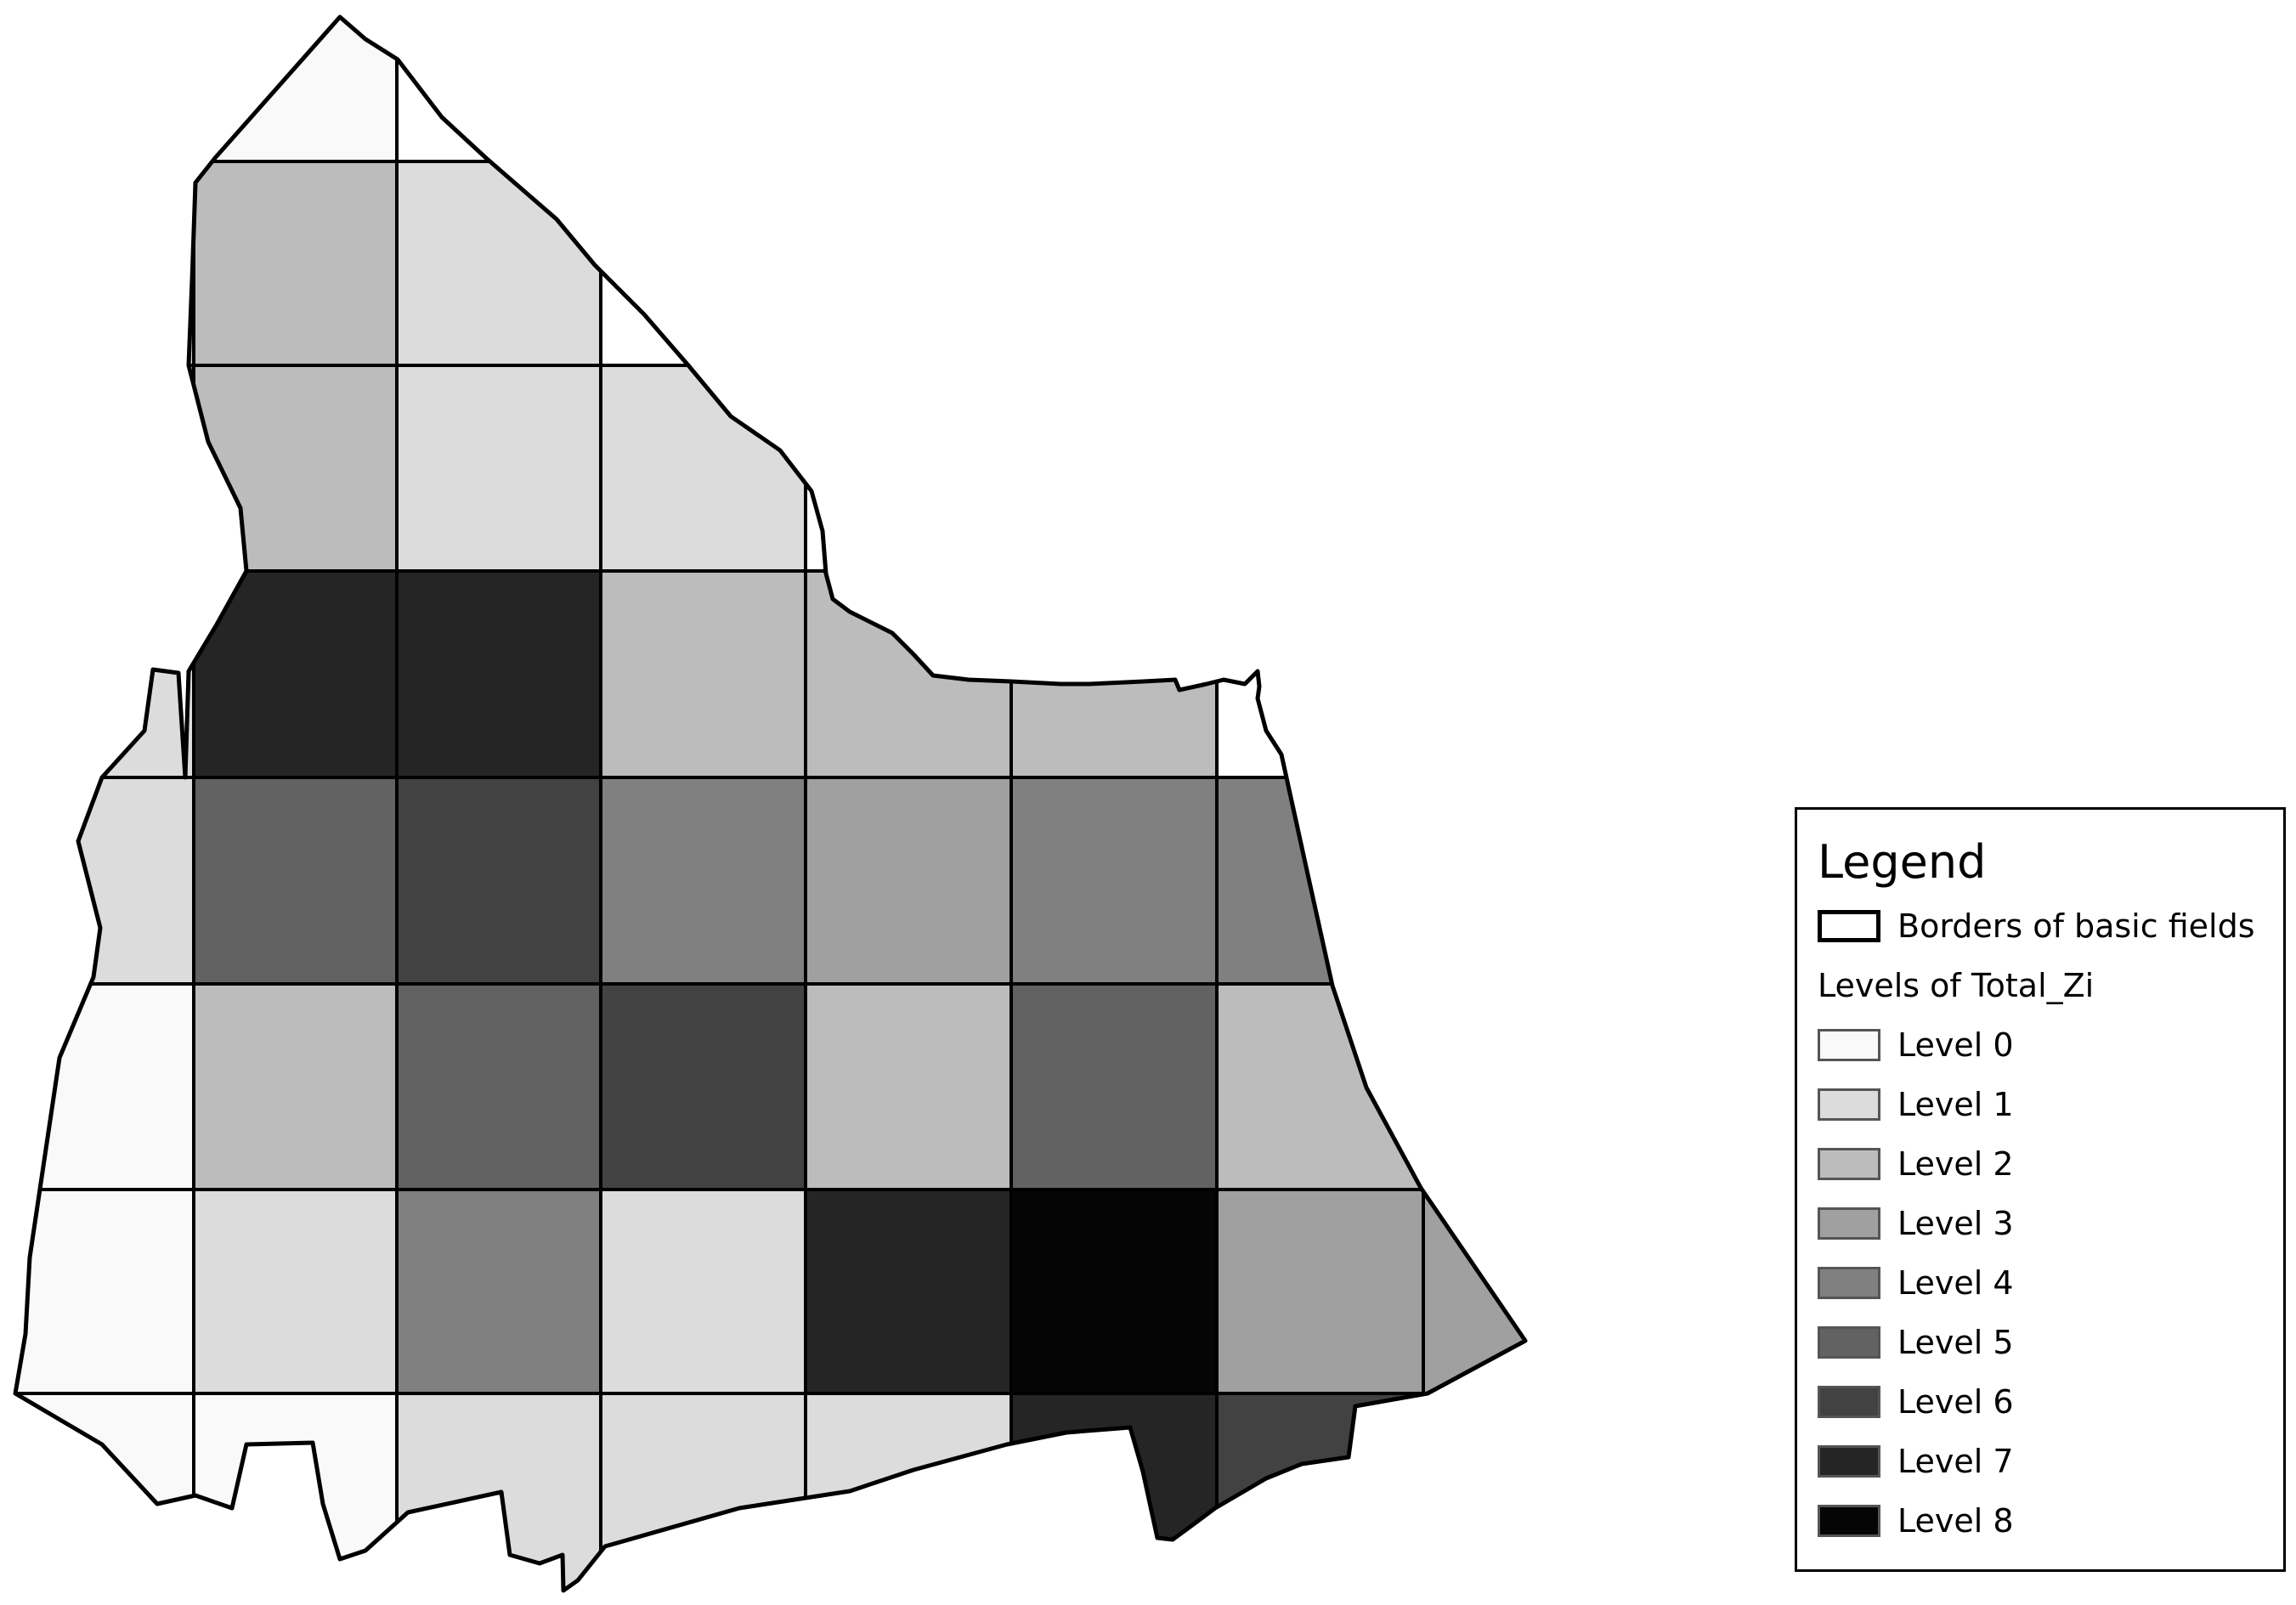 The height and width of the screenshot is (1605, 2296). I want to click on legend-item-level-8: Level 8, so click(2040, 1521).